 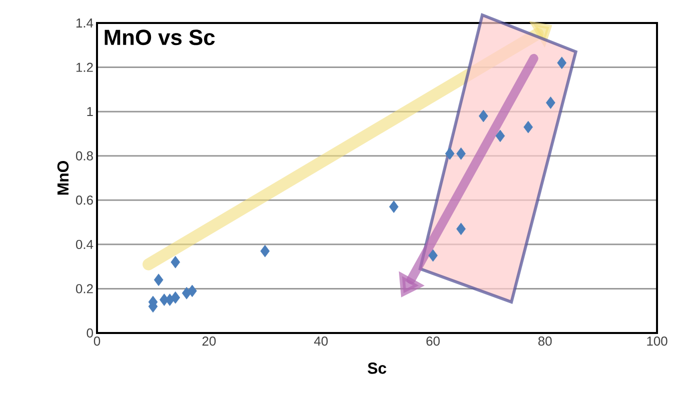 What do you see at coordinates (85, 245) in the screenshot?
I see `y-tick-label: 0.4` at bounding box center [85, 245].